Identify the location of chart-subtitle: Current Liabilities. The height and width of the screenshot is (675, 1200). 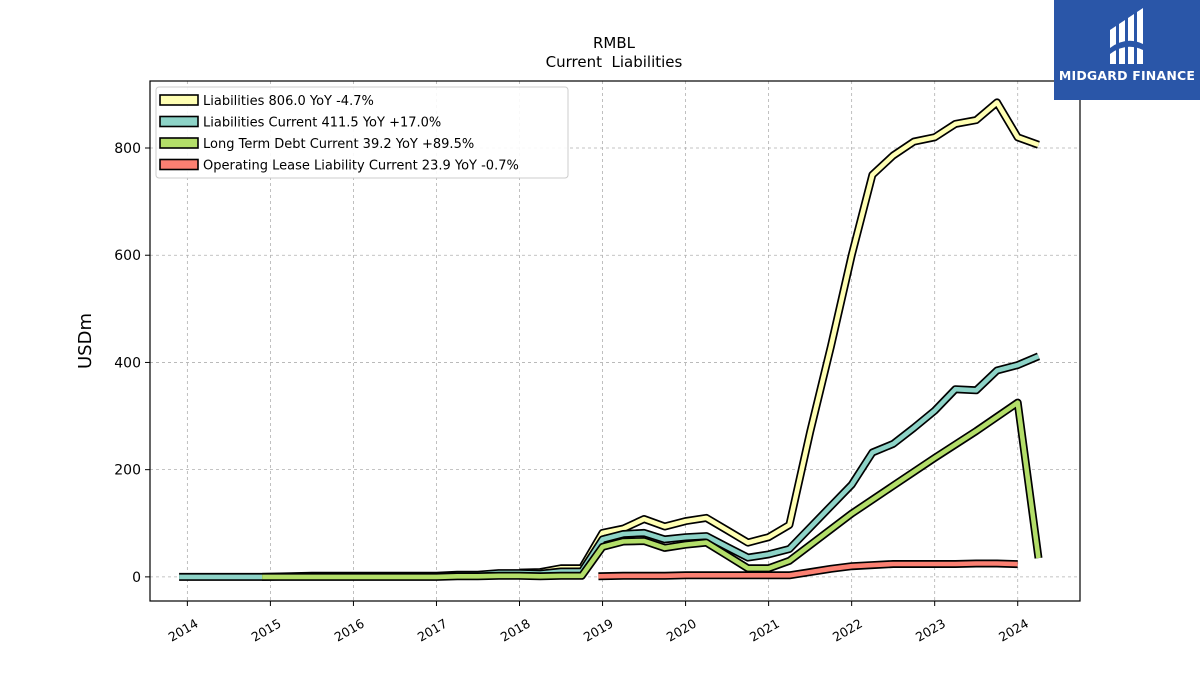
(614, 62).